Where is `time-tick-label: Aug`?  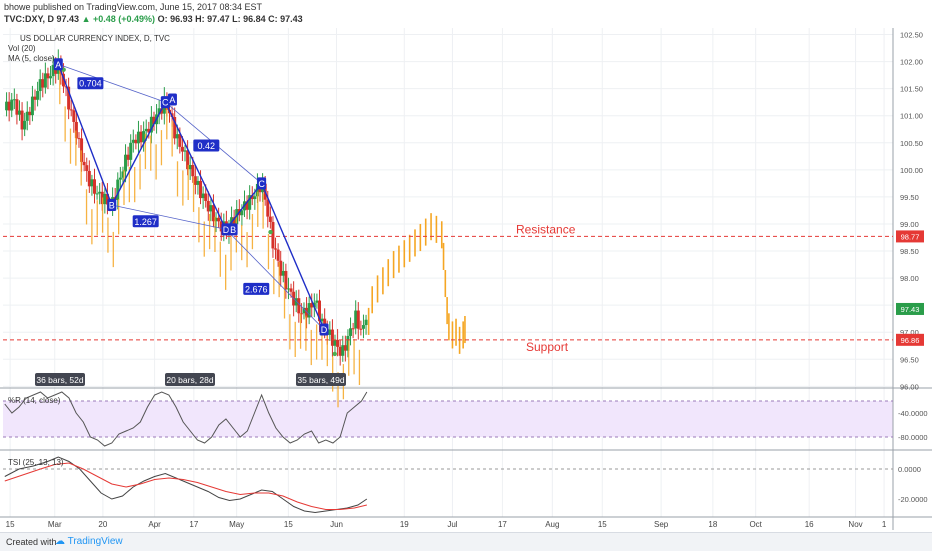 time-tick-label: Aug is located at coordinates (552, 524).